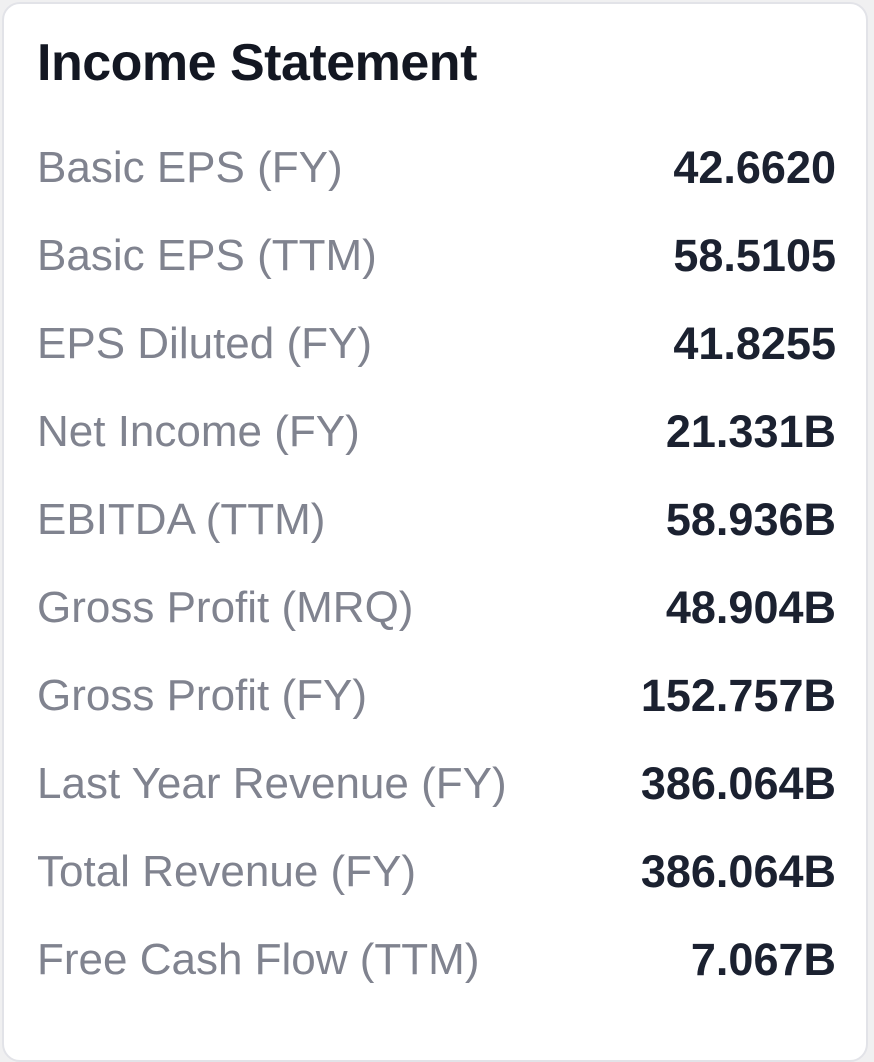 Image resolution: width=874 pixels, height=1062 pixels. Describe the element at coordinates (754, 168) in the screenshot. I see `stat-value: 42.6620` at that location.